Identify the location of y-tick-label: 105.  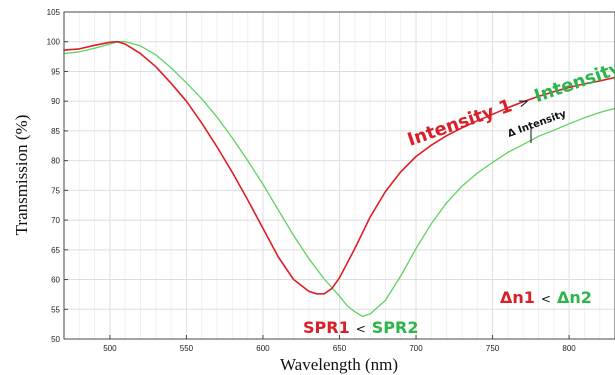
(54, 12).